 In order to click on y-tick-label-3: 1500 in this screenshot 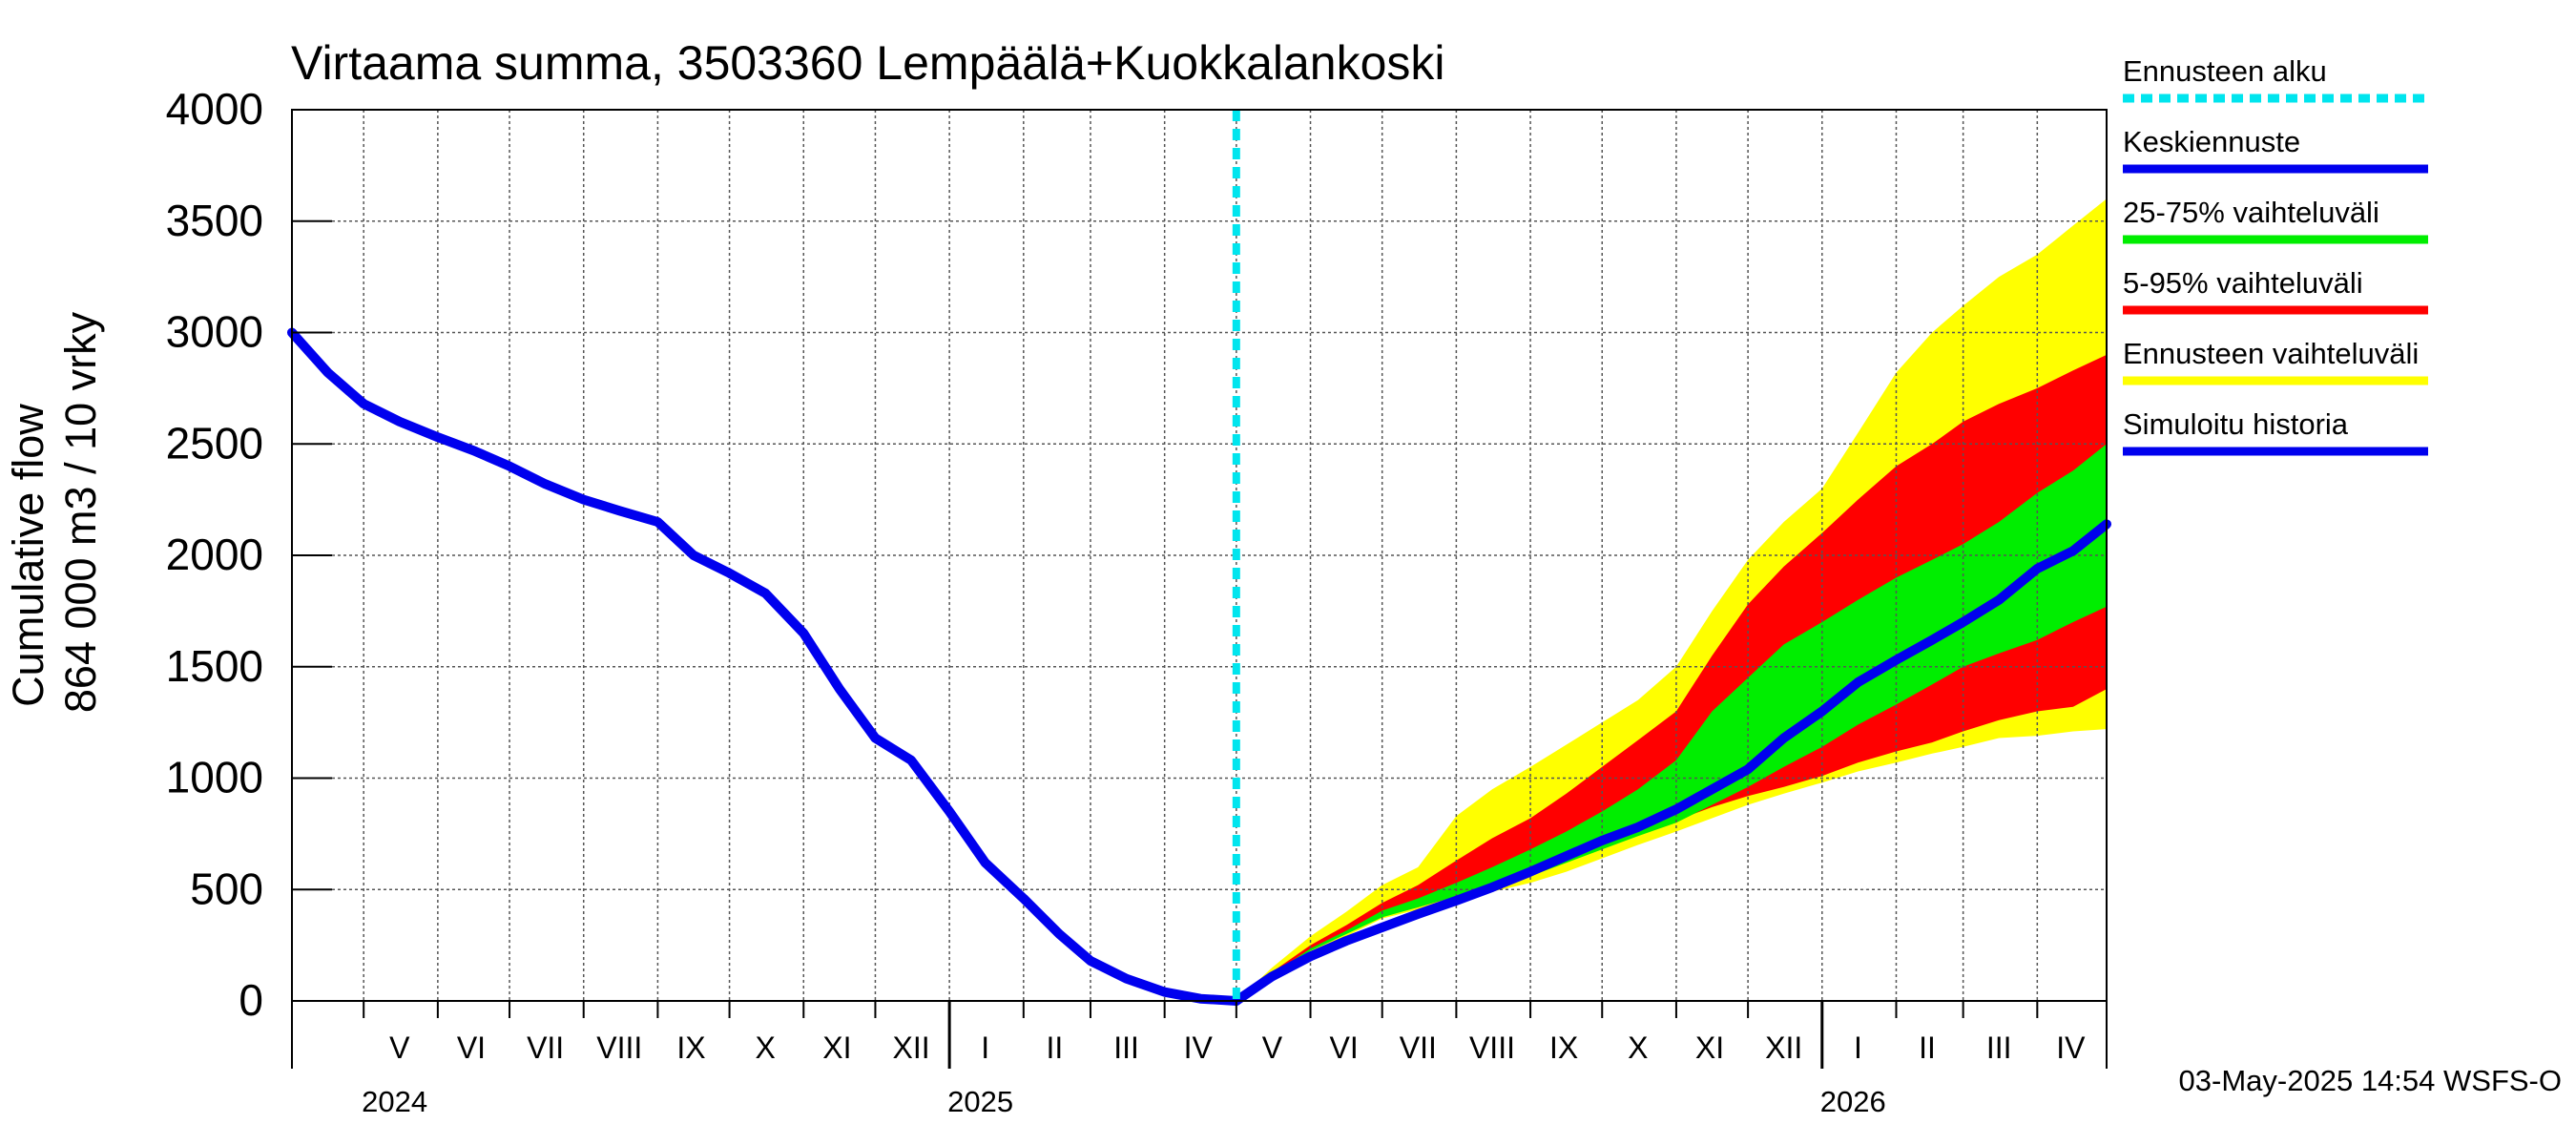, I will do `click(214, 666)`.